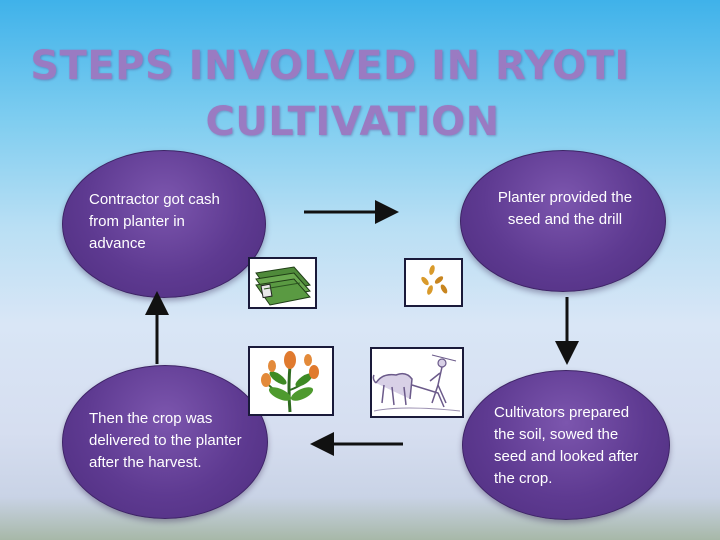 The image size is (720, 540). I want to click on step-text-planter: Planter provided the seed and the drill, so click(565, 208).